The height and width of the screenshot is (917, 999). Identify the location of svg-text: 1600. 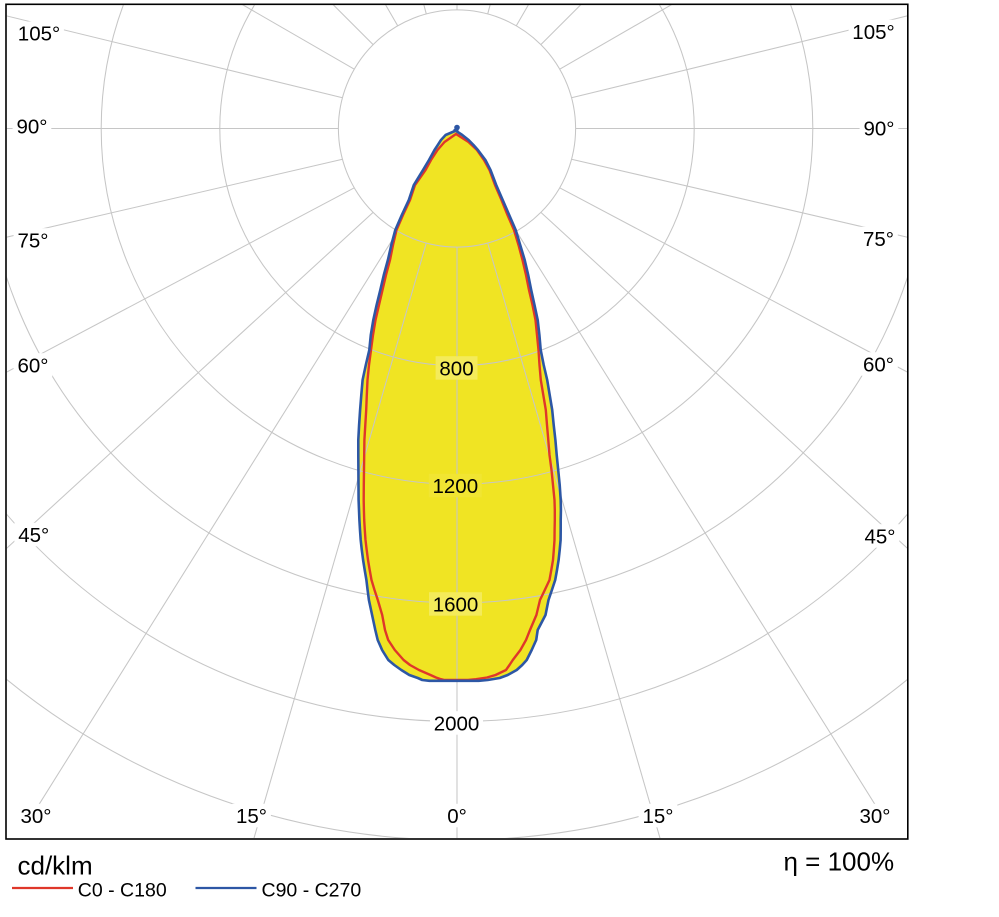
(456, 604).